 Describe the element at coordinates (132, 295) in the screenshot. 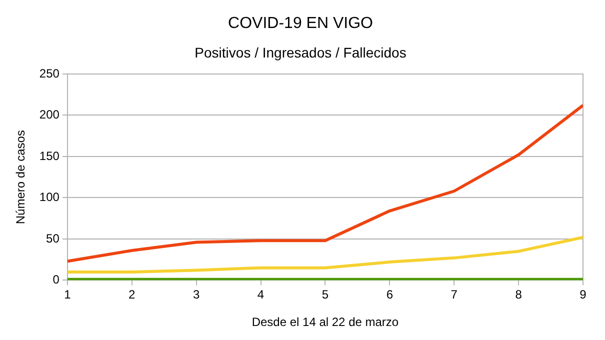

I see `x-tick-label: 2` at that location.